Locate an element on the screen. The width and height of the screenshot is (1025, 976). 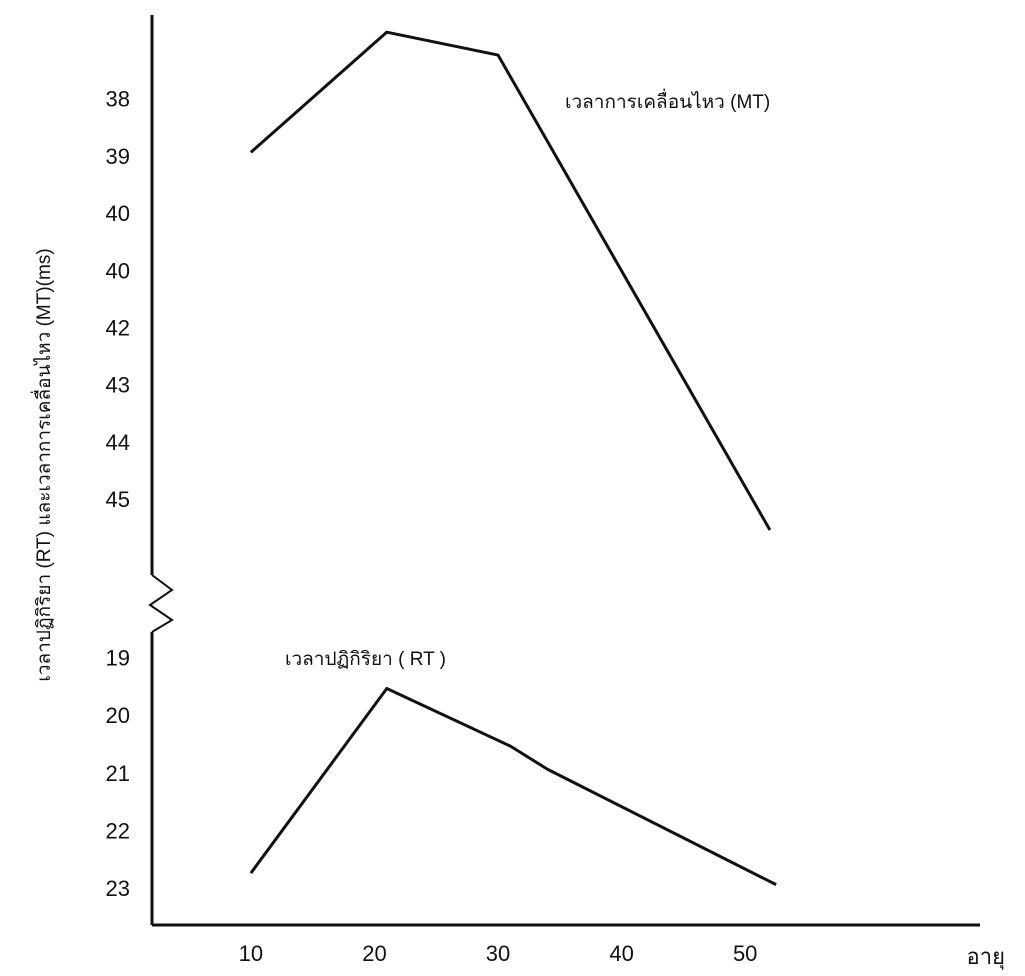
data-line is located at coordinates (513, 786).